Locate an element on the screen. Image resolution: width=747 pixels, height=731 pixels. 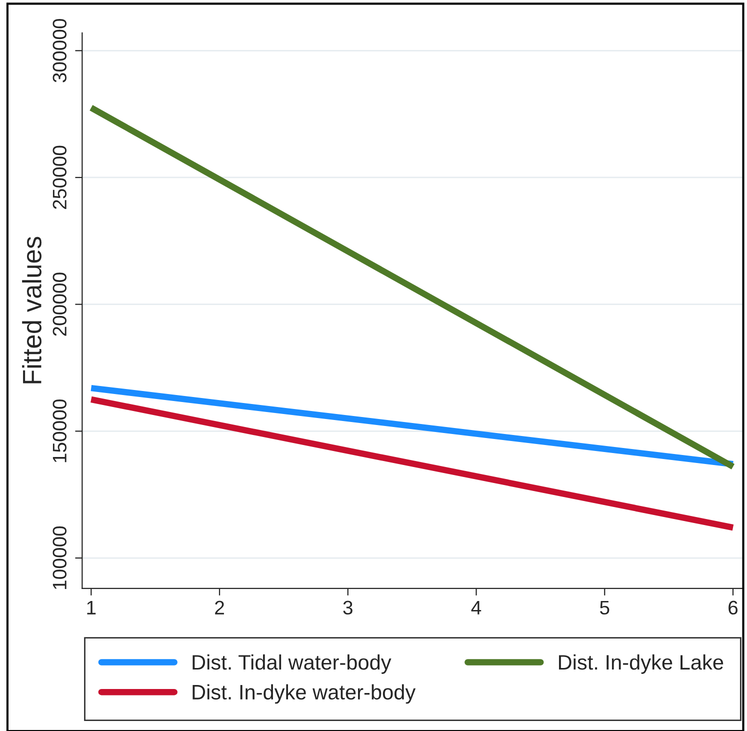
legend-label: Dist. Tidal water-body is located at coordinates (292, 664).